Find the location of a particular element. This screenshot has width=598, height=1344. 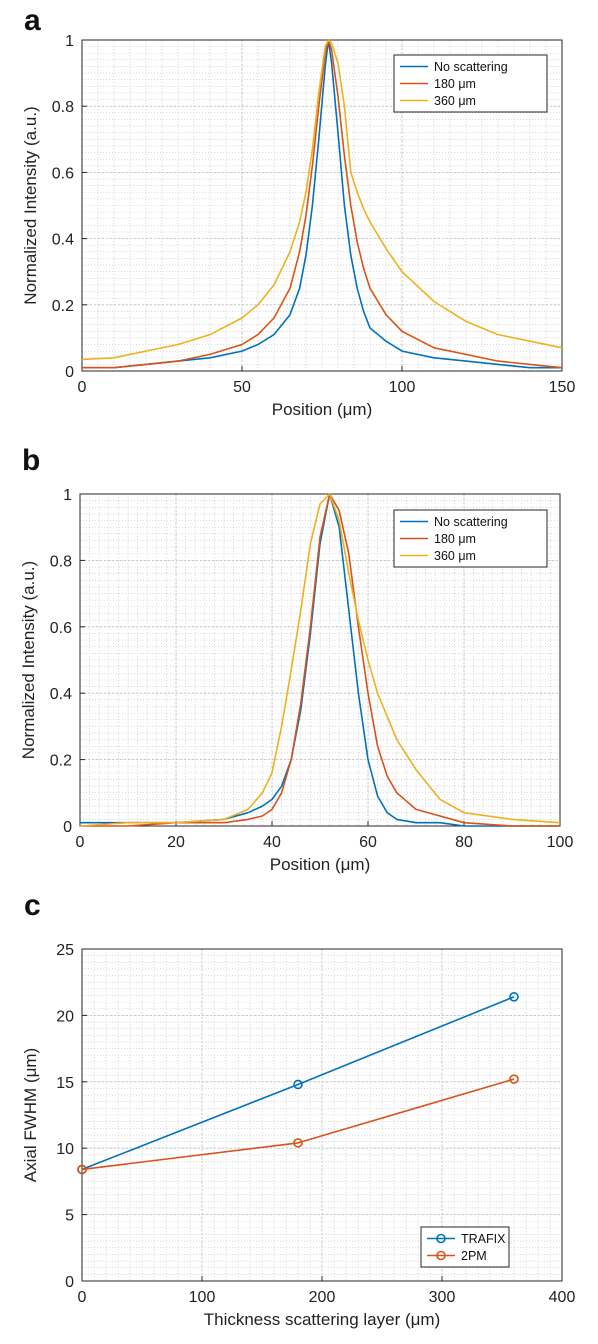

x-tick-label: 400 is located at coordinates (562, 1297).